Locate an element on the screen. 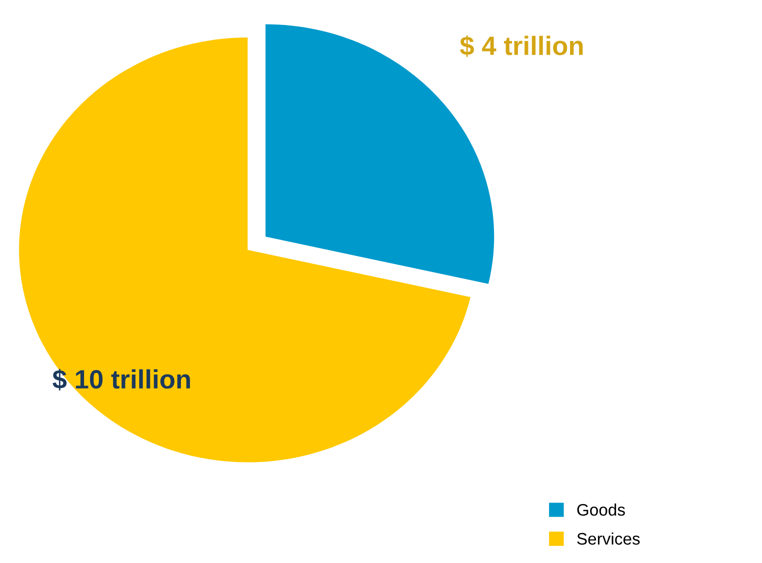 This screenshot has width=762, height=563. legend-label: Services is located at coordinates (608, 538).